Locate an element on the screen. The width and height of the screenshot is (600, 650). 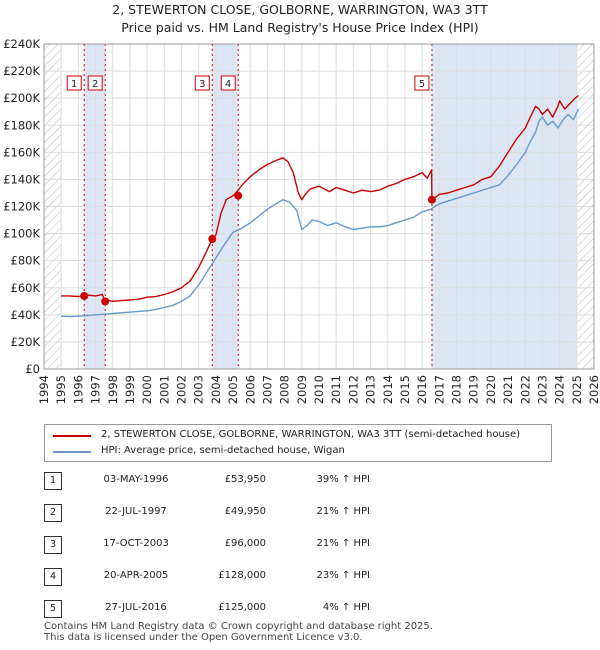
x-tick-label: 2016 is located at coordinates (422, 389).